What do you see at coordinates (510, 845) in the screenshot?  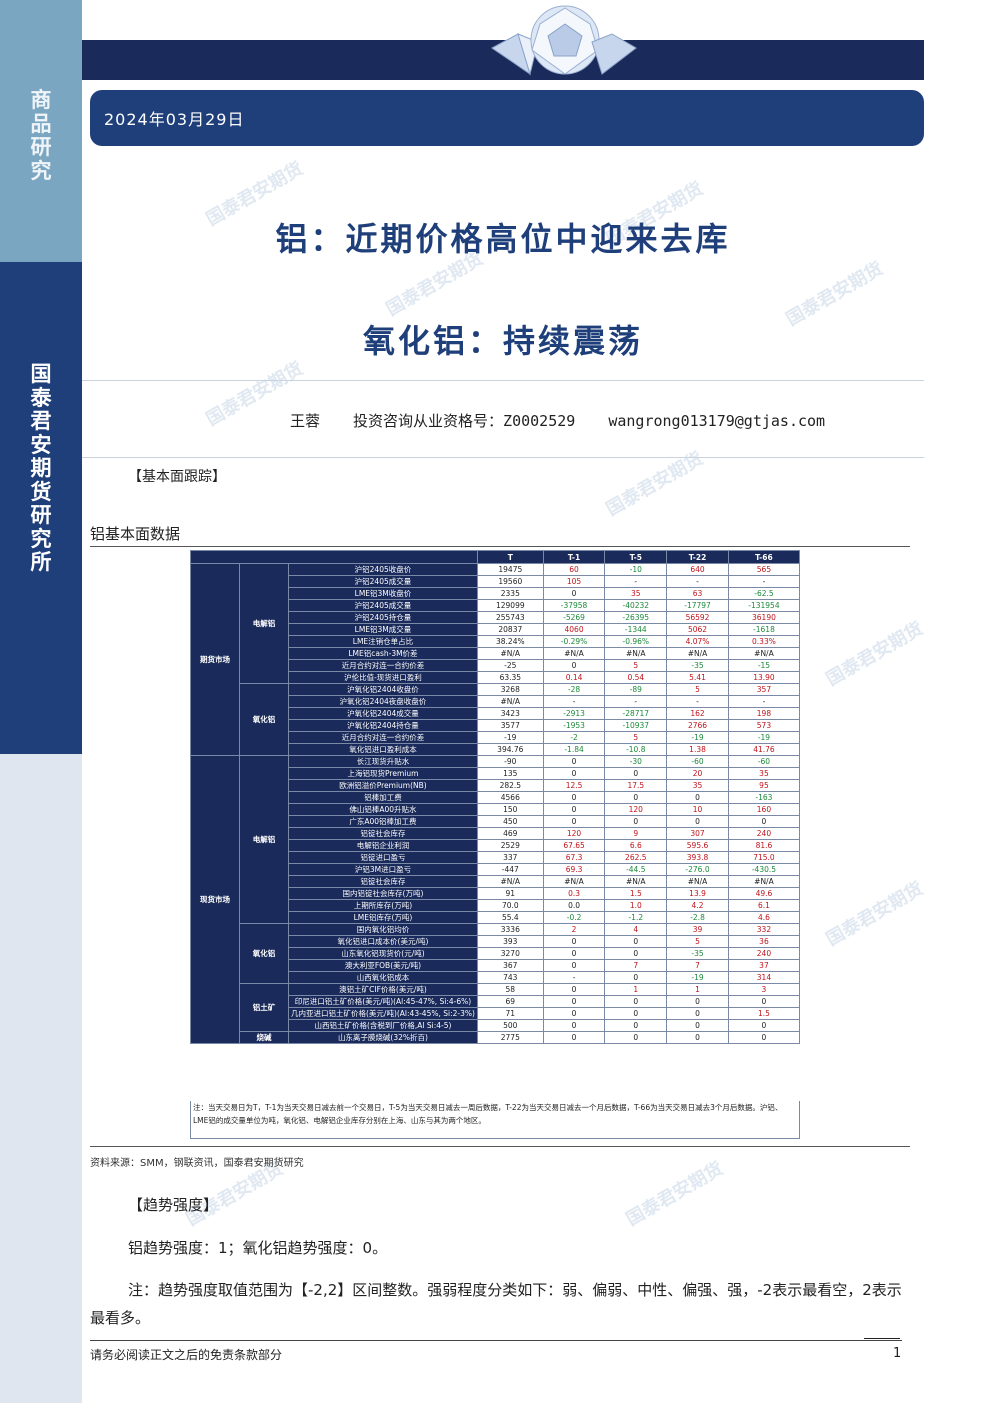 I see `table-cell: 2529` at bounding box center [510, 845].